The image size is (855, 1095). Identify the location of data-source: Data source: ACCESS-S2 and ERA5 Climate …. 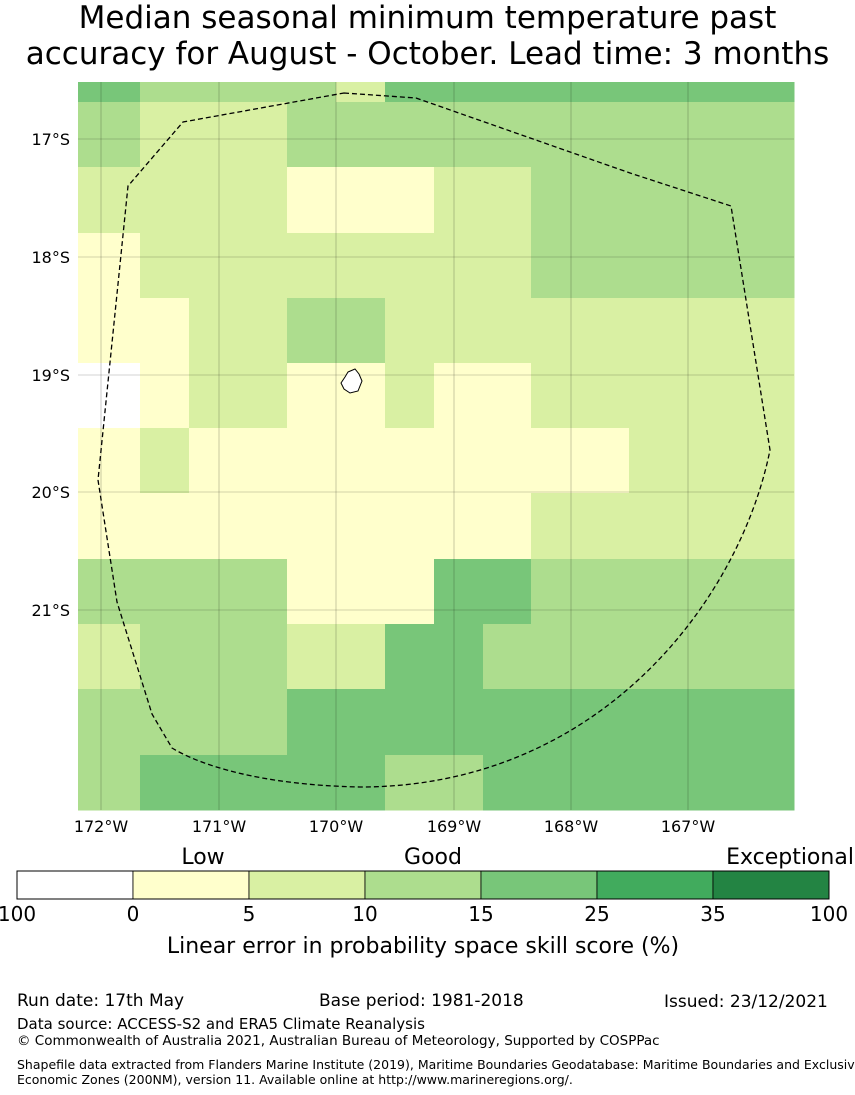
(221, 1024).